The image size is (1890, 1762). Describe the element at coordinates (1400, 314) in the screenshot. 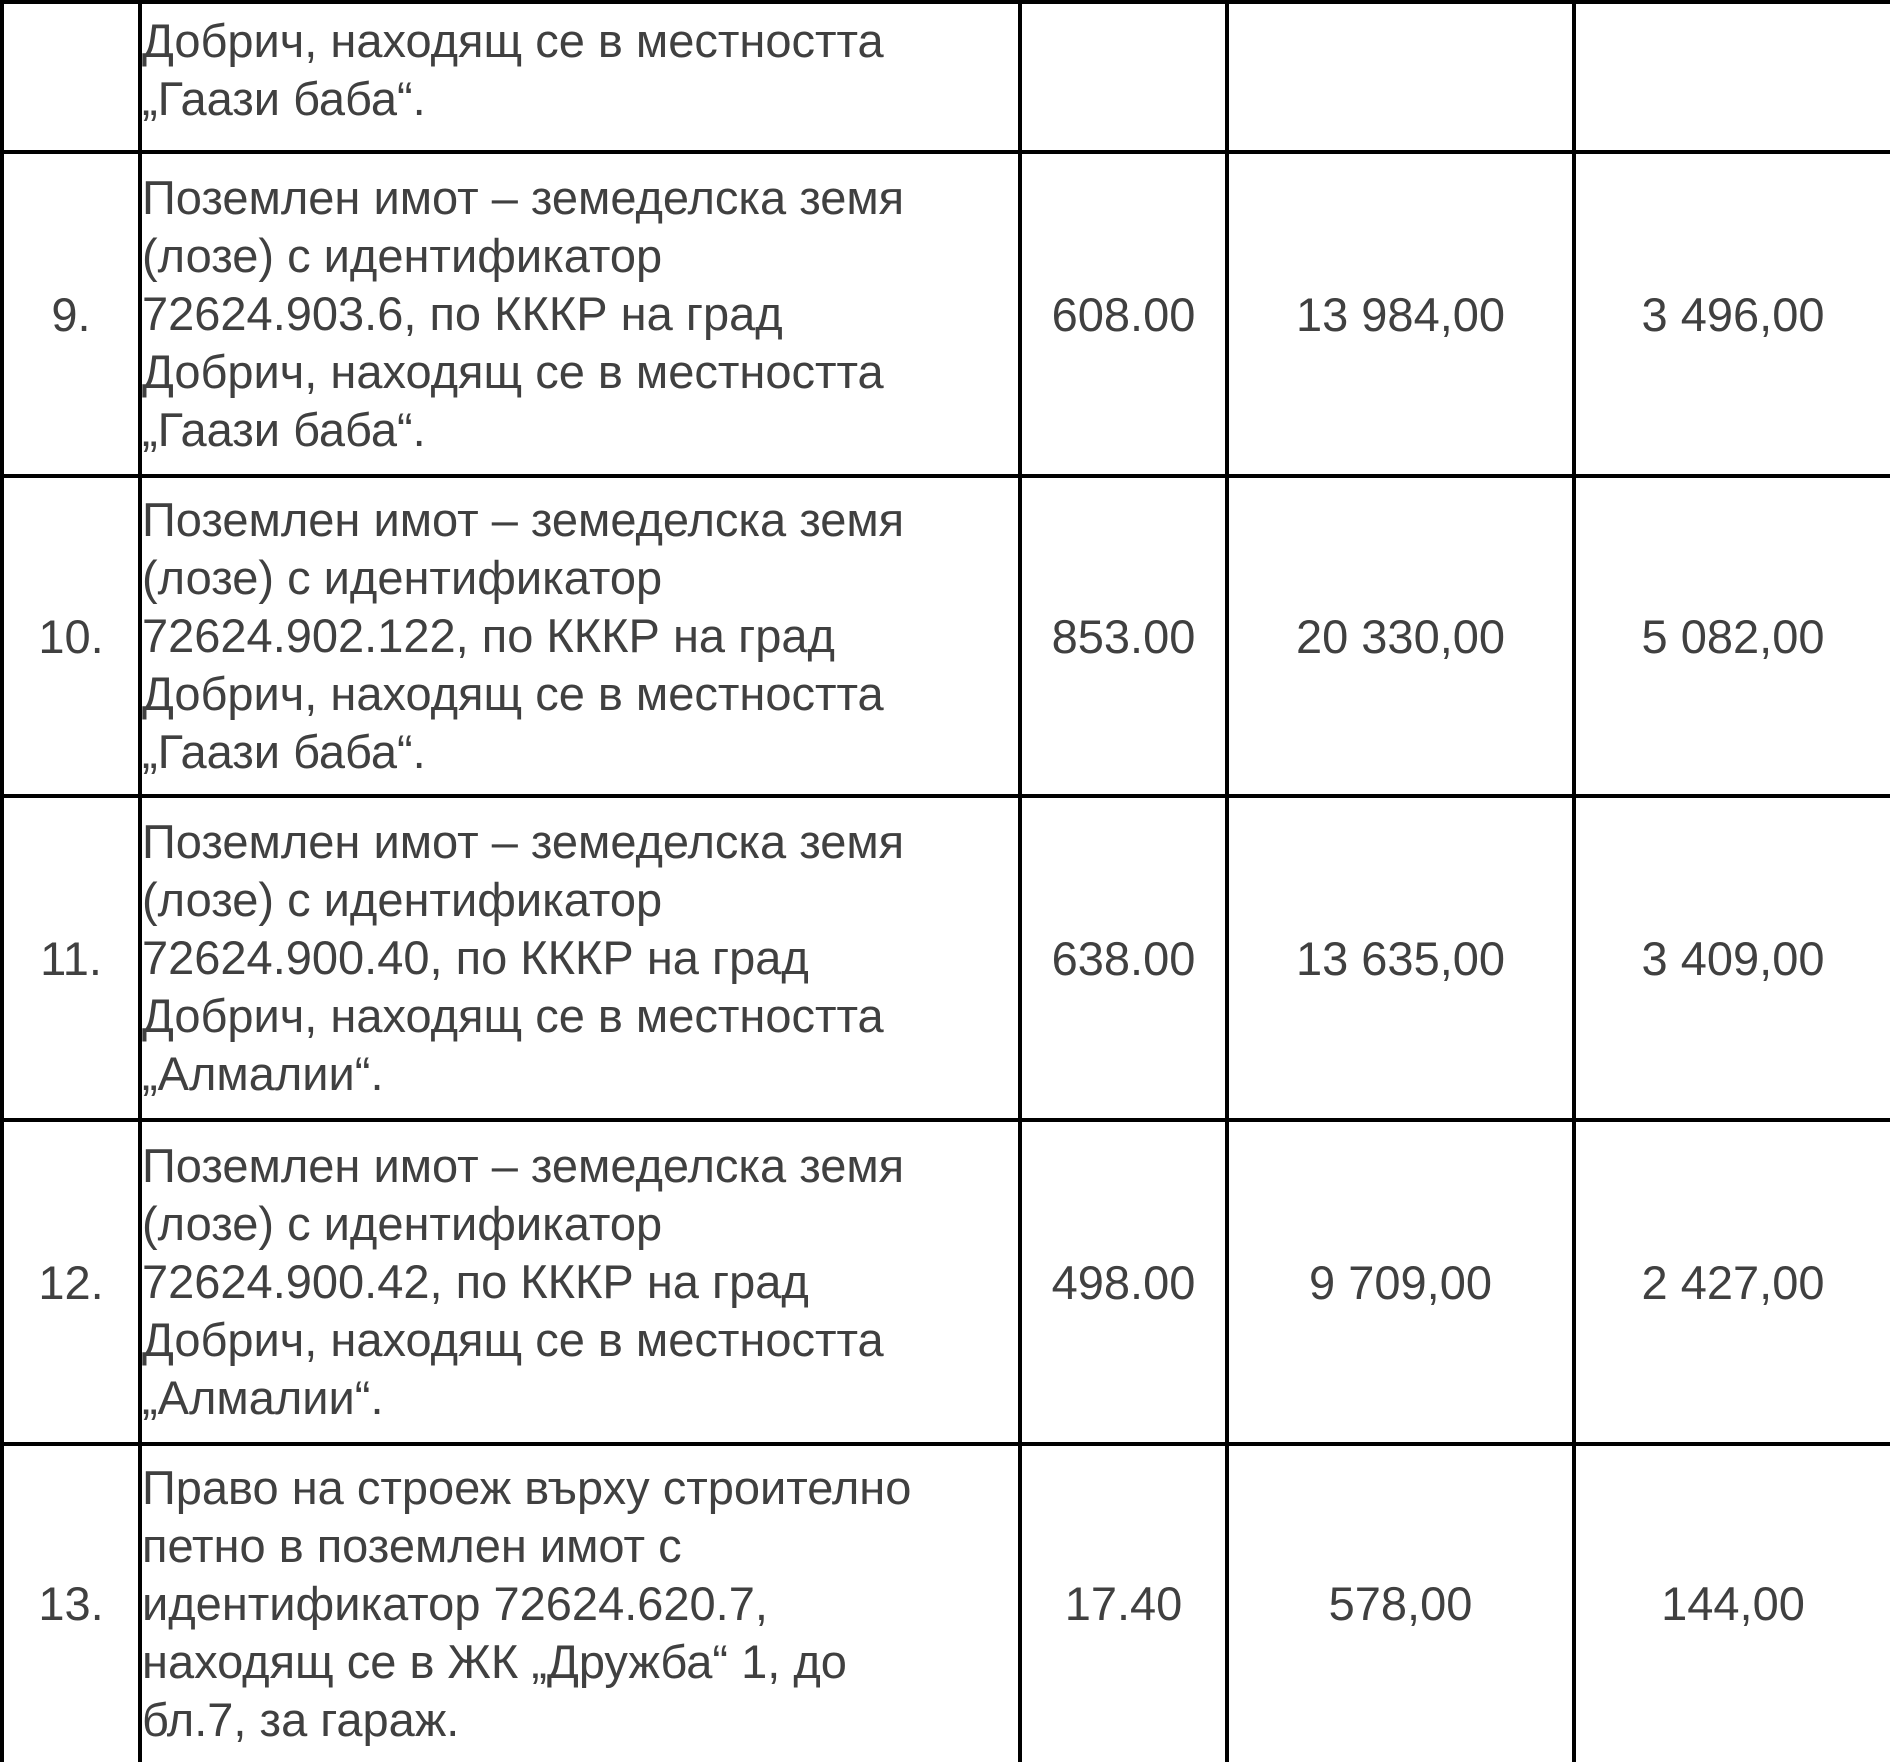

I see `valuation-amount: 13 984,00` at that location.